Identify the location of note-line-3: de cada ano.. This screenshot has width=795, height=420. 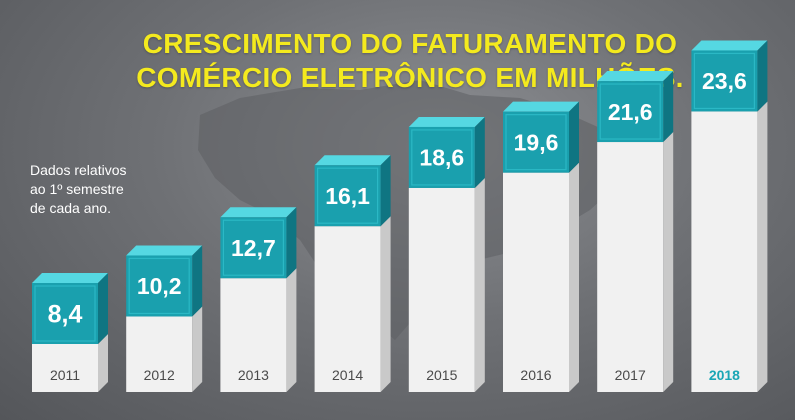
(70, 208).